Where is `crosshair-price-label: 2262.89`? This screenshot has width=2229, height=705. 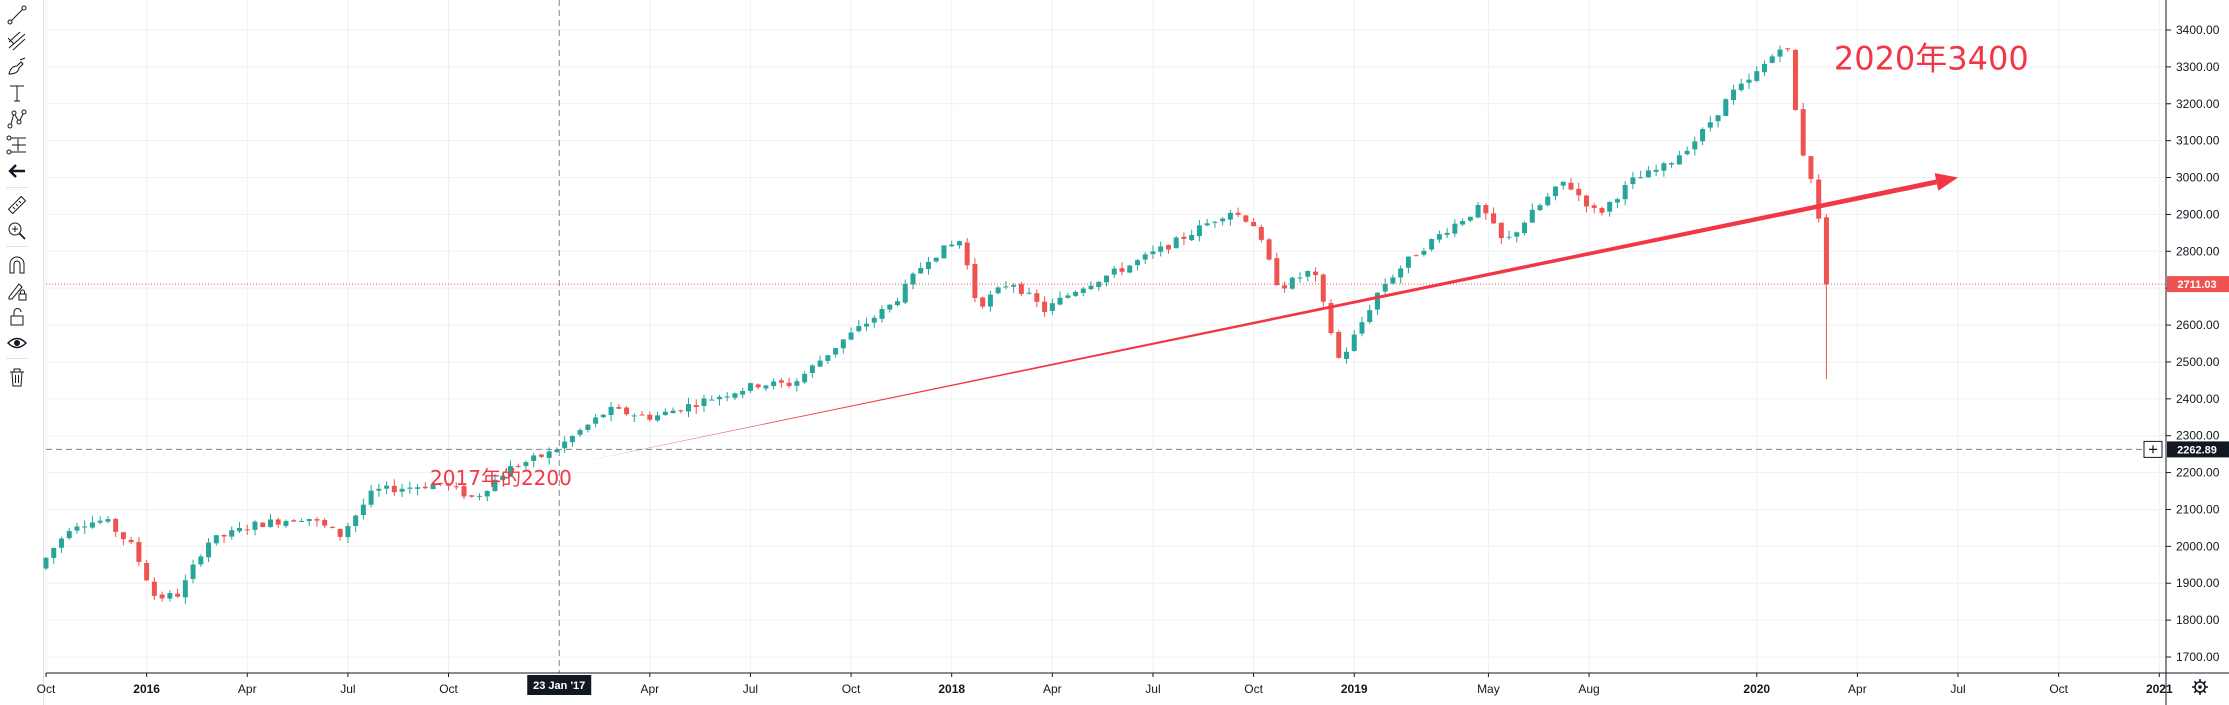 crosshair-price-label: 2262.89 is located at coordinates (2197, 450).